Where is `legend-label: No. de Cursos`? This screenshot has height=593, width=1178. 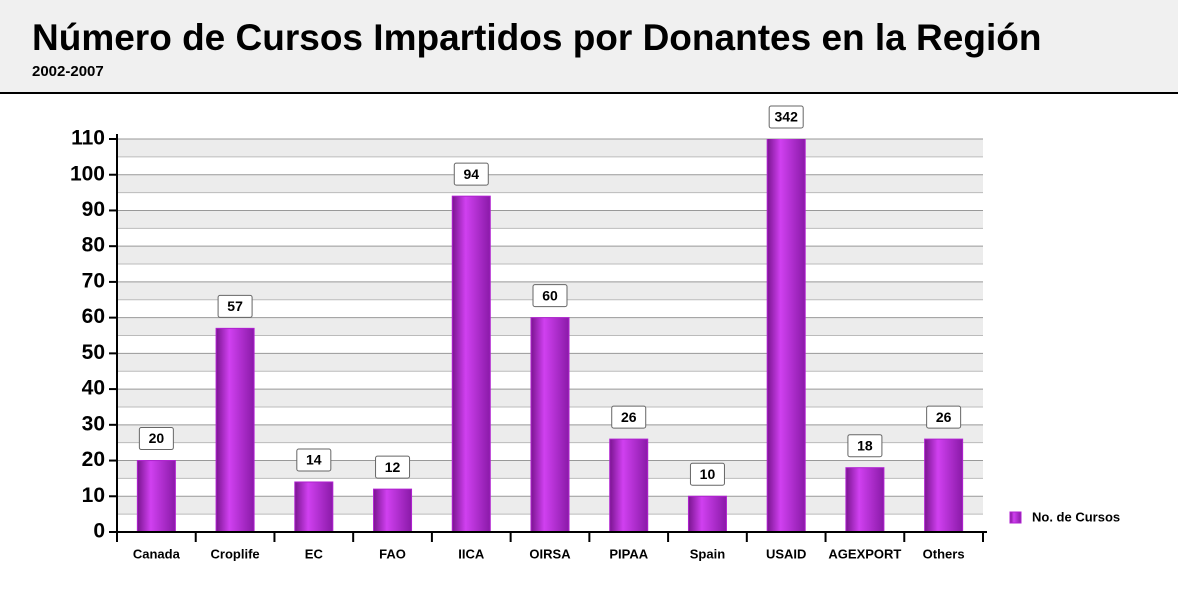 legend-label: No. de Cursos is located at coordinates (1076, 516).